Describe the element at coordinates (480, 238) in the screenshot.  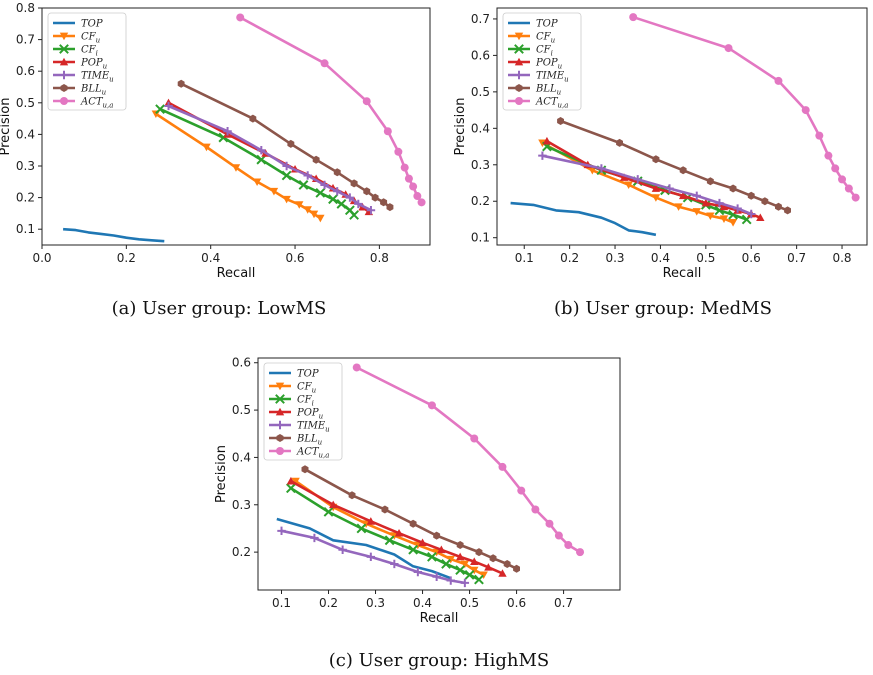
I see `y-tick-label: 0.1` at that location.